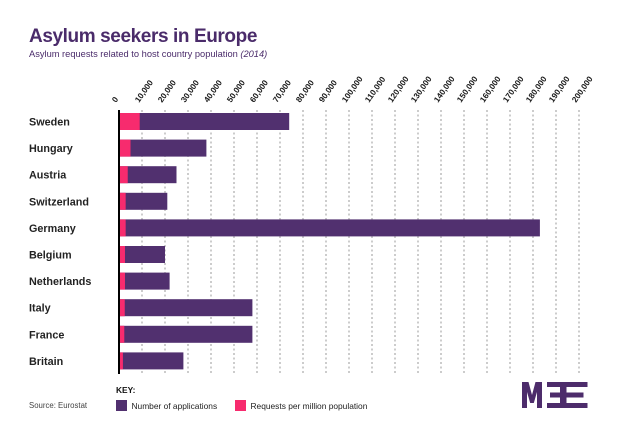  I want to click on legend-item-applications: Number of applications, so click(166, 405).